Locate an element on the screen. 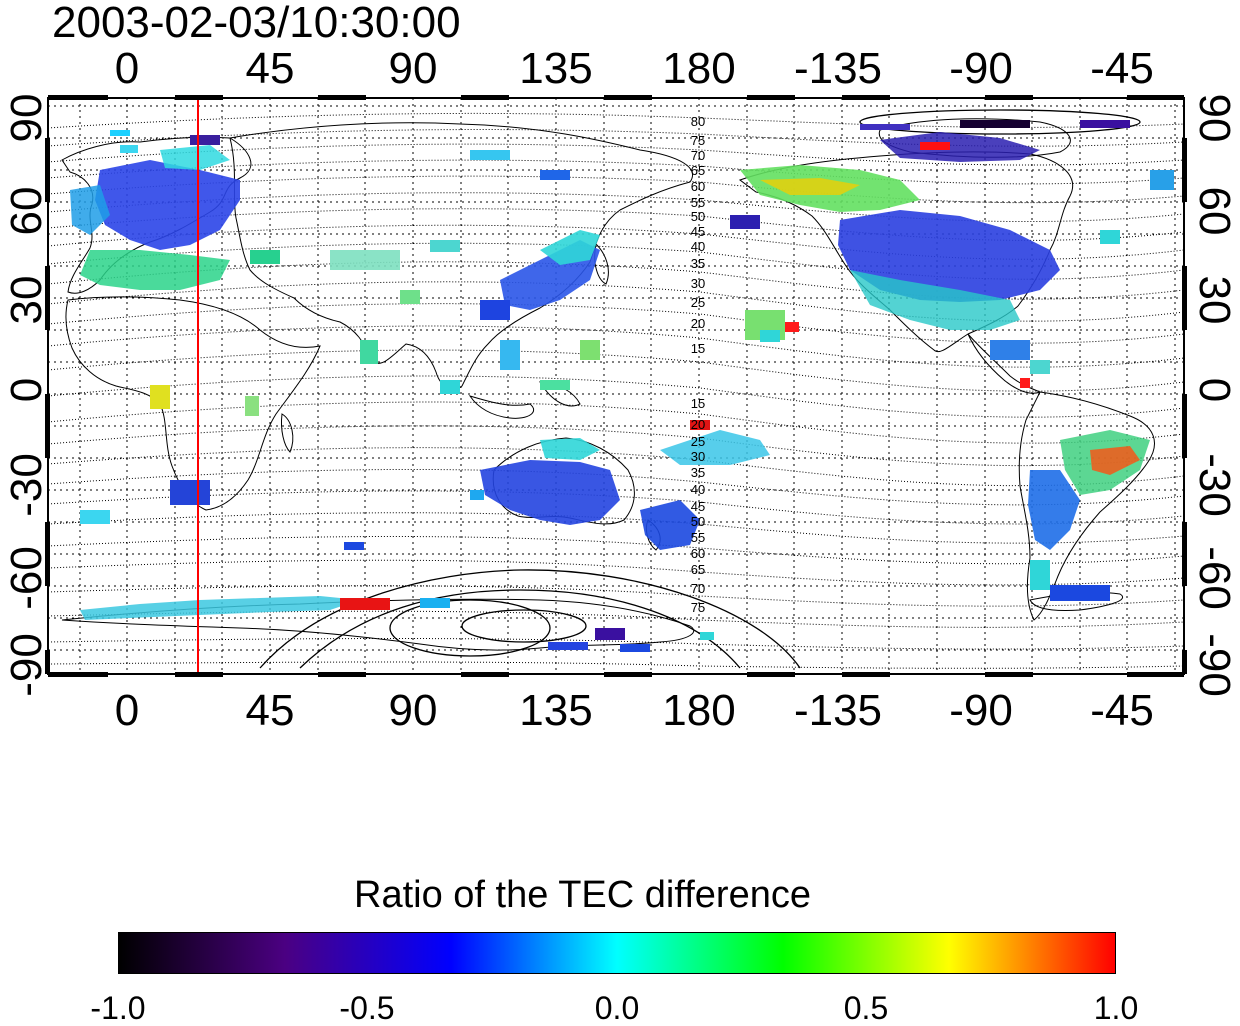 This screenshot has width=1240, height=1026. bottom-lon-tick: -45 is located at coordinates (1122, 710).